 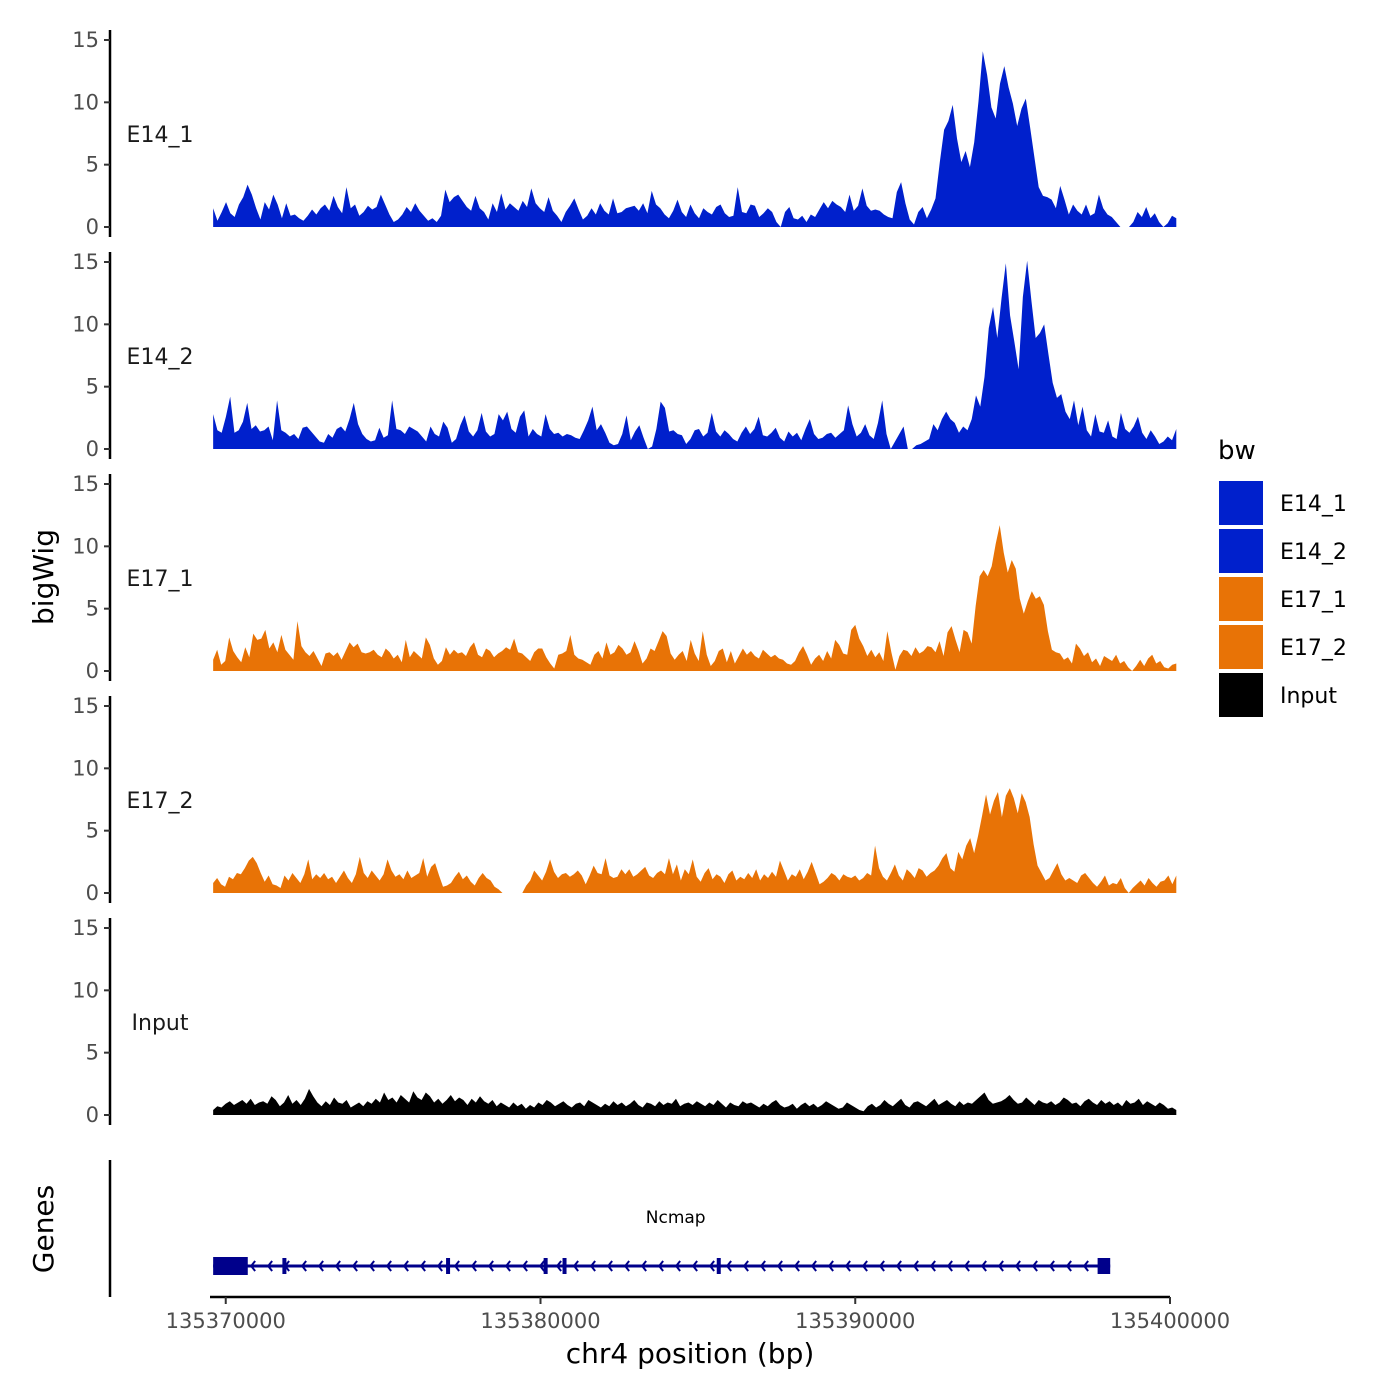 I want to click on x-axis-title: chr4 position (bp), so click(x=690, y=1353).